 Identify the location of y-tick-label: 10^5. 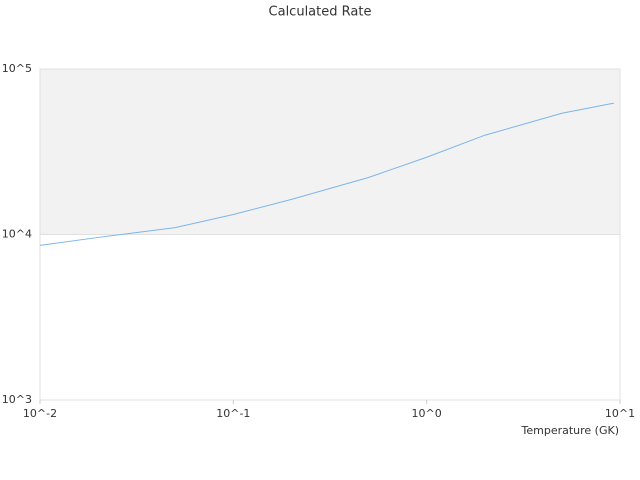
(17, 68).